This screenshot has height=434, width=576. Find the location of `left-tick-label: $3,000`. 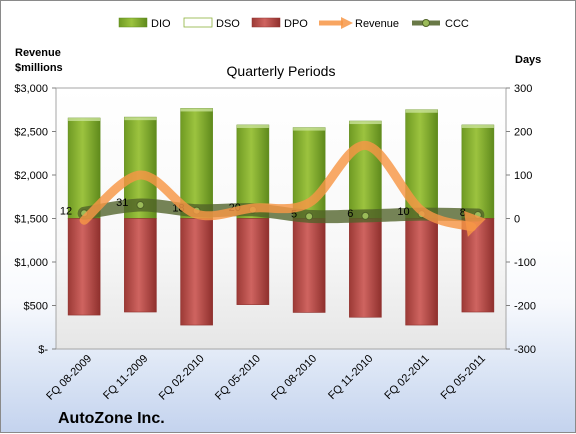

left-tick-label: $3,000 is located at coordinates (31, 89).